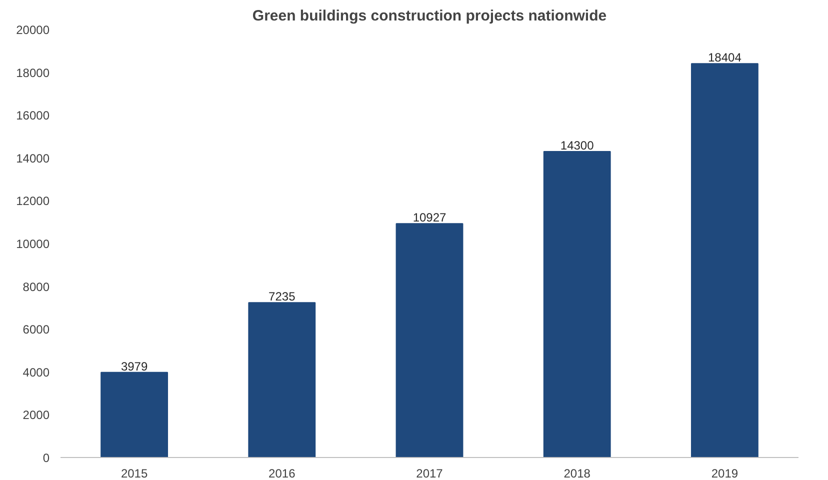  I want to click on data-label: 14300, so click(577, 145).